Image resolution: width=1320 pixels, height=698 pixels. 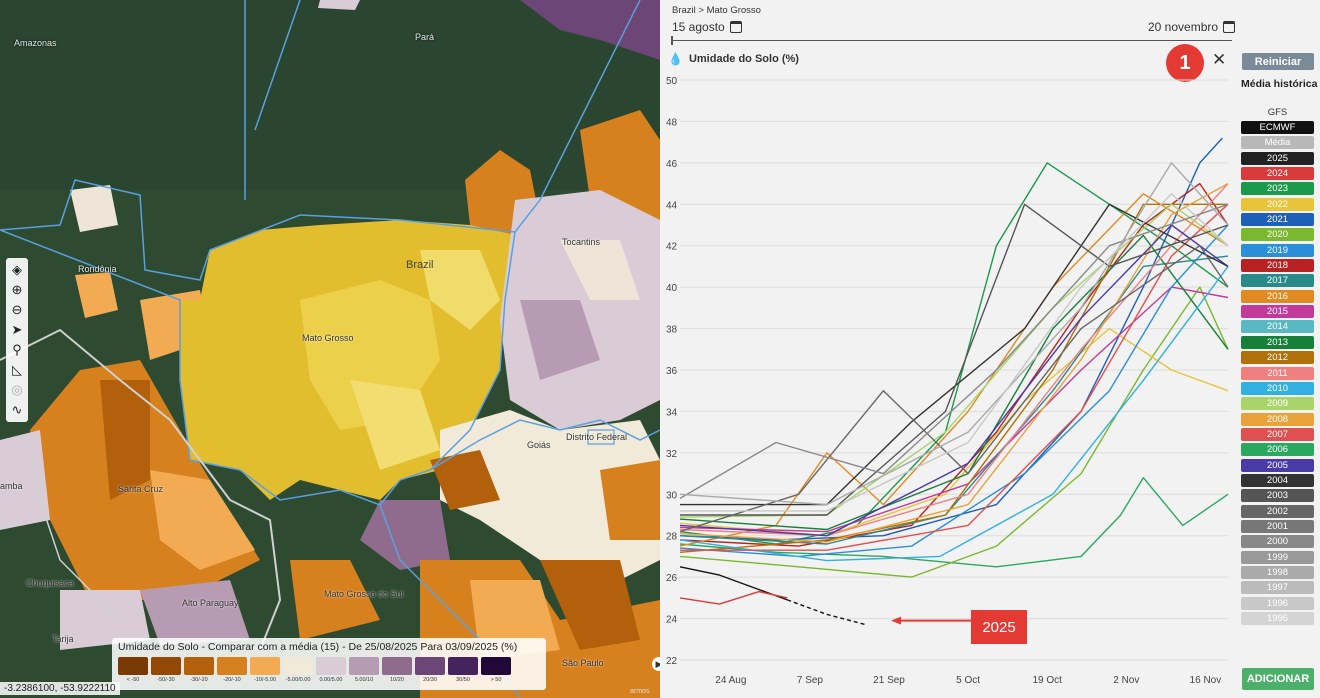 I want to click on collapse-arrow-icon: ▶, so click(x=656, y=664).